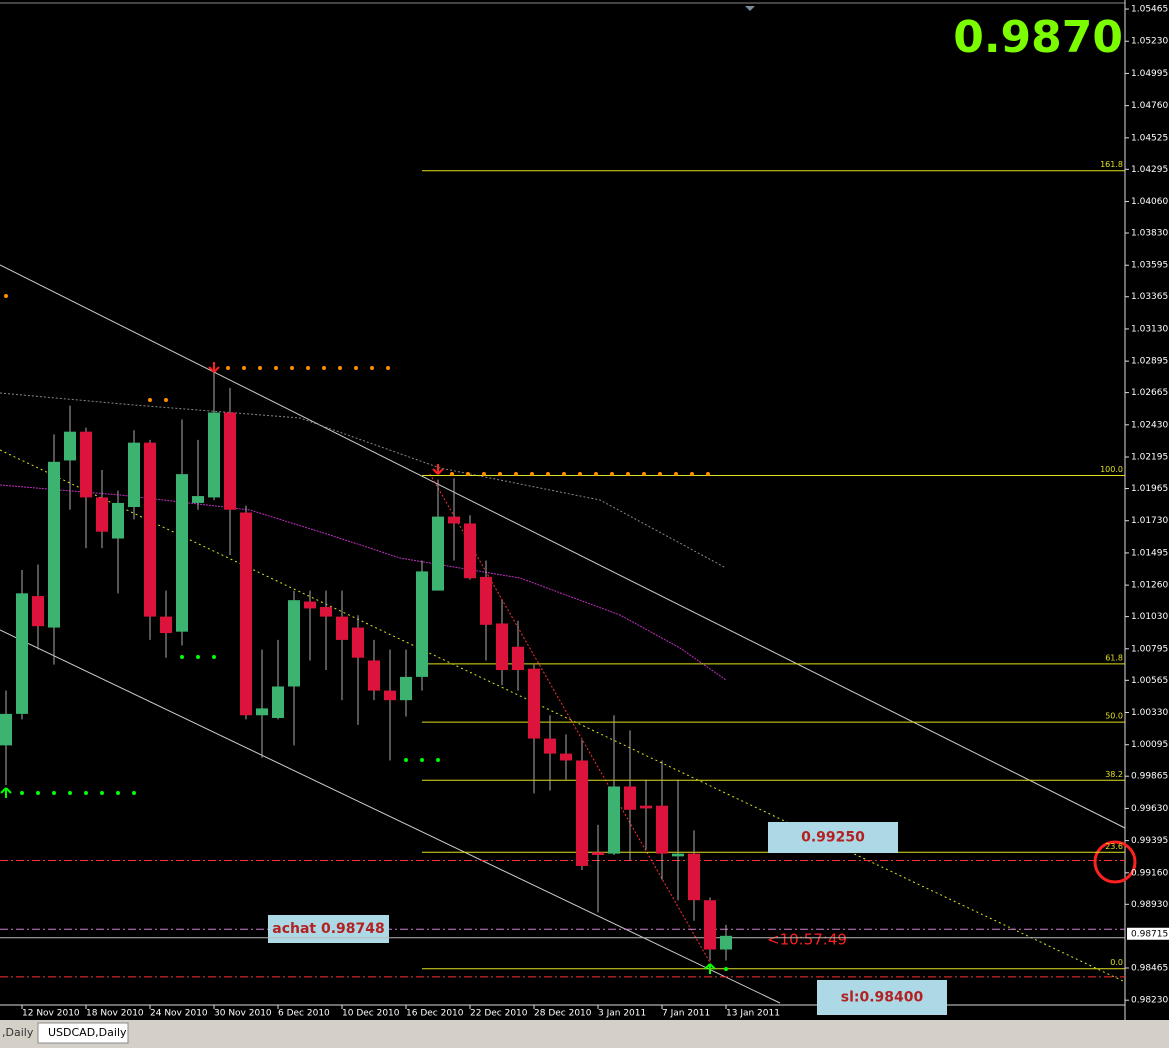 This screenshot has height=1048, width=1169. Describe the element at coordinates (1148, 933) in the screenshot. I see `current-price-box` at that location.